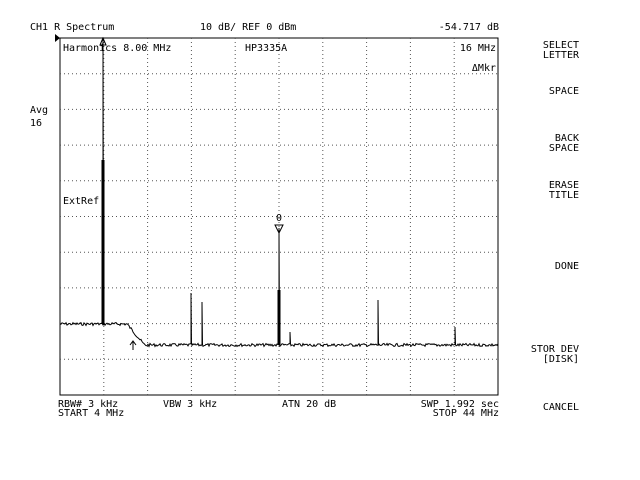 This screenshot has height=480, width=640. I want to click on softkey-label: SELECT, so click(561, 45).